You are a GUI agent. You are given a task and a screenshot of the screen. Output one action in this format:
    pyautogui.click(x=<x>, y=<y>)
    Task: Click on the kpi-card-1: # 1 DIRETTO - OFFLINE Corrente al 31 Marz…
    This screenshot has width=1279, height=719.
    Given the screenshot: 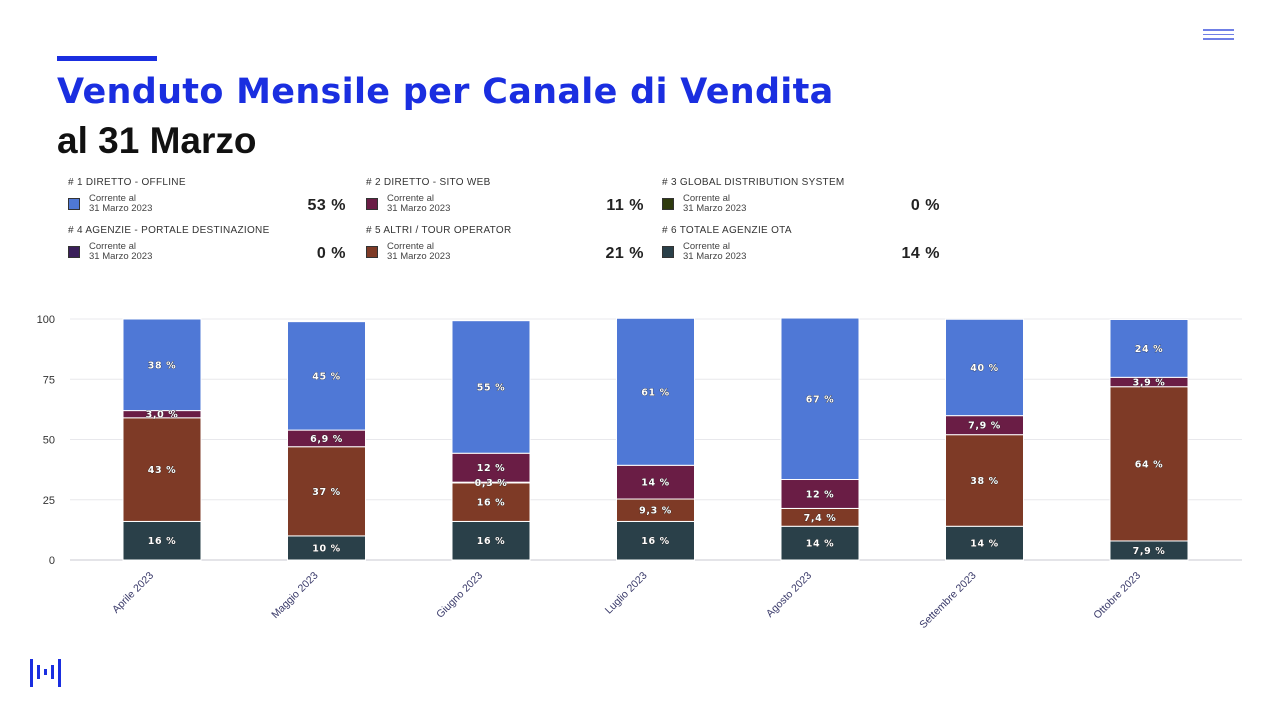 What is the action you would take?
    pyautogui.click(x=213, y=200)
    